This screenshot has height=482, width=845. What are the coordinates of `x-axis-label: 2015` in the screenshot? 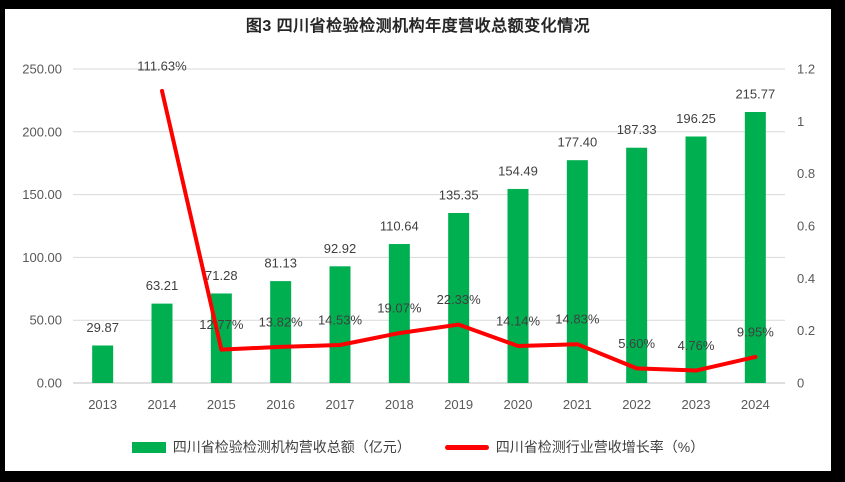 It's located at (221, 404).